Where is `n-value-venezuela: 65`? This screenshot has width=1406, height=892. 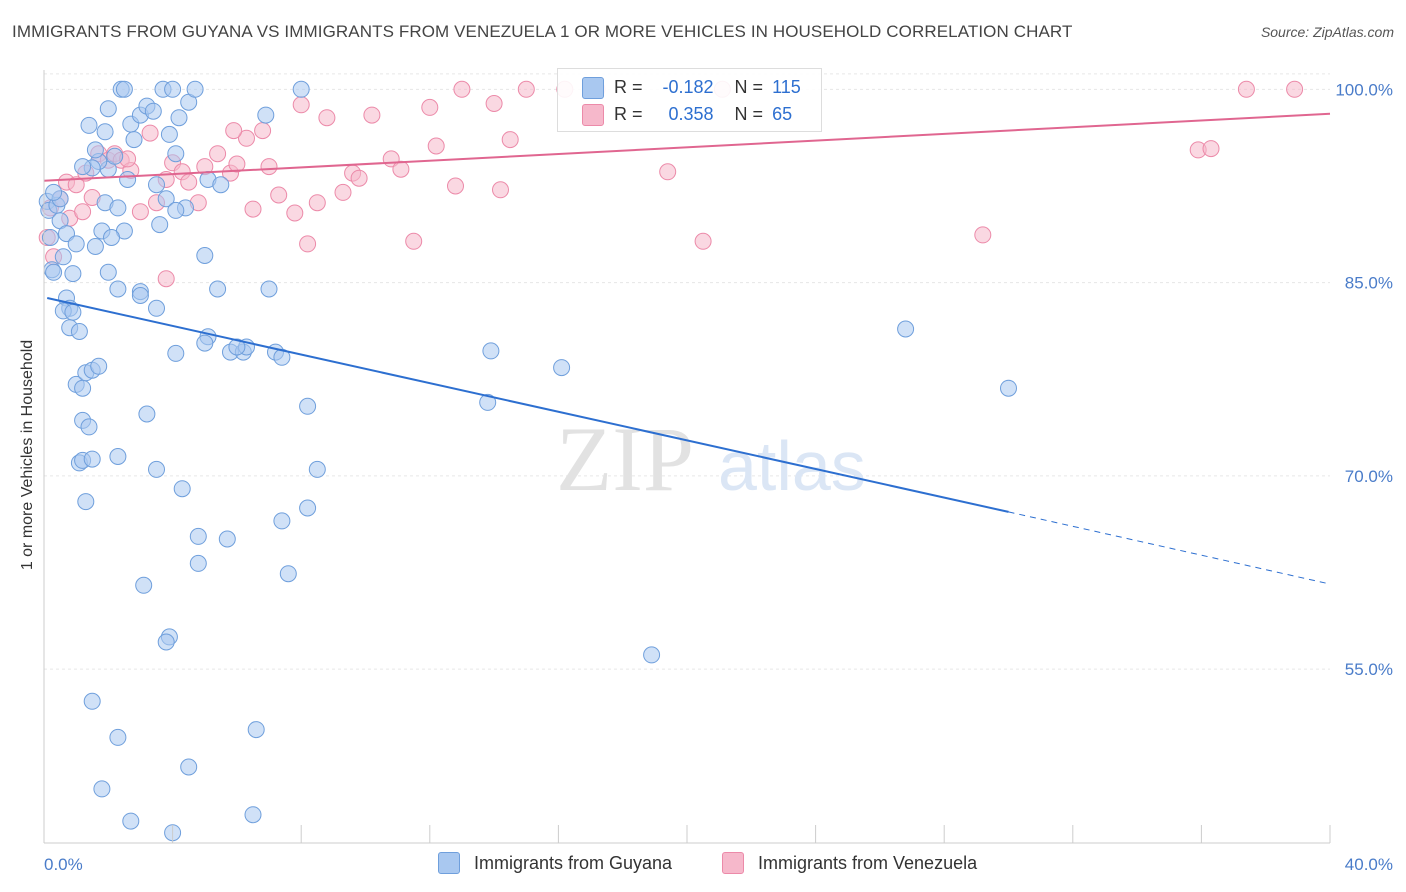
n-value-venezuela: 65 is located at coordinates (782, 113).